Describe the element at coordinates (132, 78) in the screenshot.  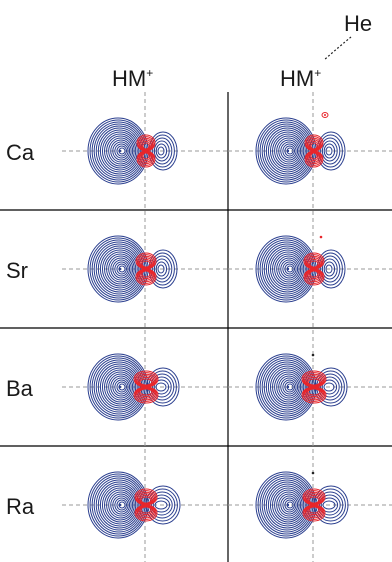
I see `col-header-hm: HM+` at that location.